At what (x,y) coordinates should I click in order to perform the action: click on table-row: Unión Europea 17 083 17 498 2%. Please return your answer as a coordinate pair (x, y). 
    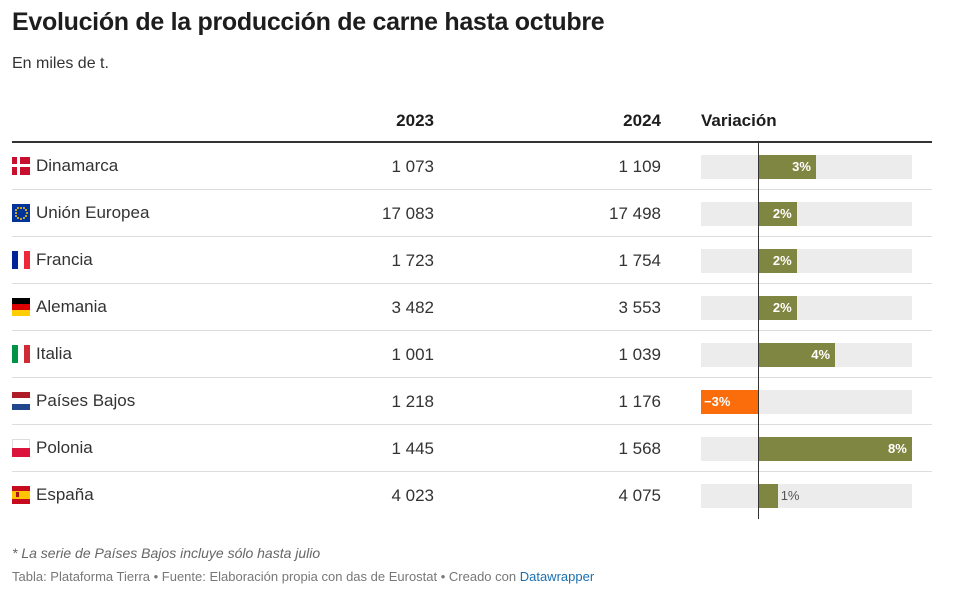
    Looking at the image, I should click on (472, 213).